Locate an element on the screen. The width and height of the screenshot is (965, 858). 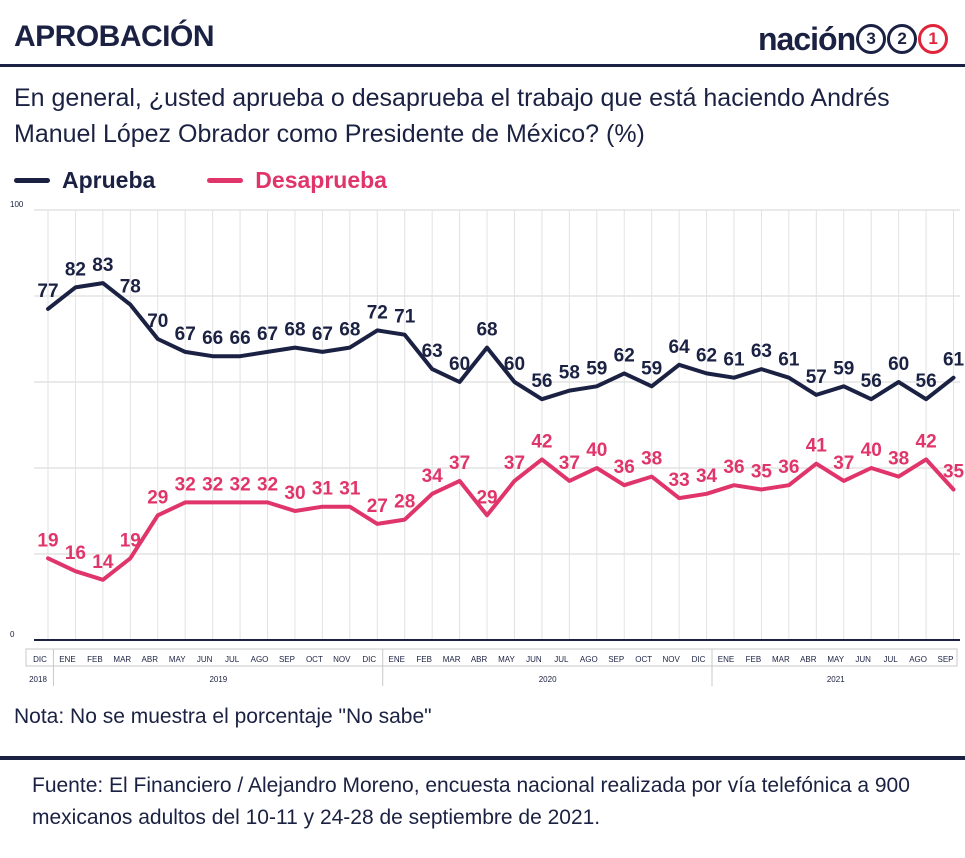
x-tick-label: JUL is located at coordinates (891, 659).